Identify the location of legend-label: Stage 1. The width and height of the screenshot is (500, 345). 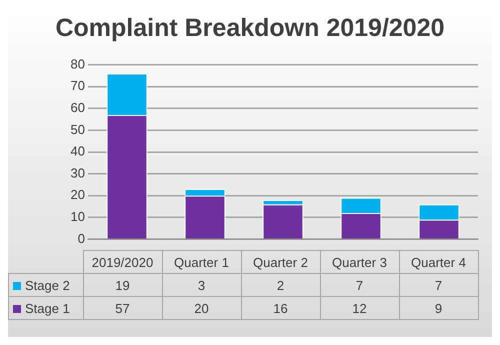
(45, 308).